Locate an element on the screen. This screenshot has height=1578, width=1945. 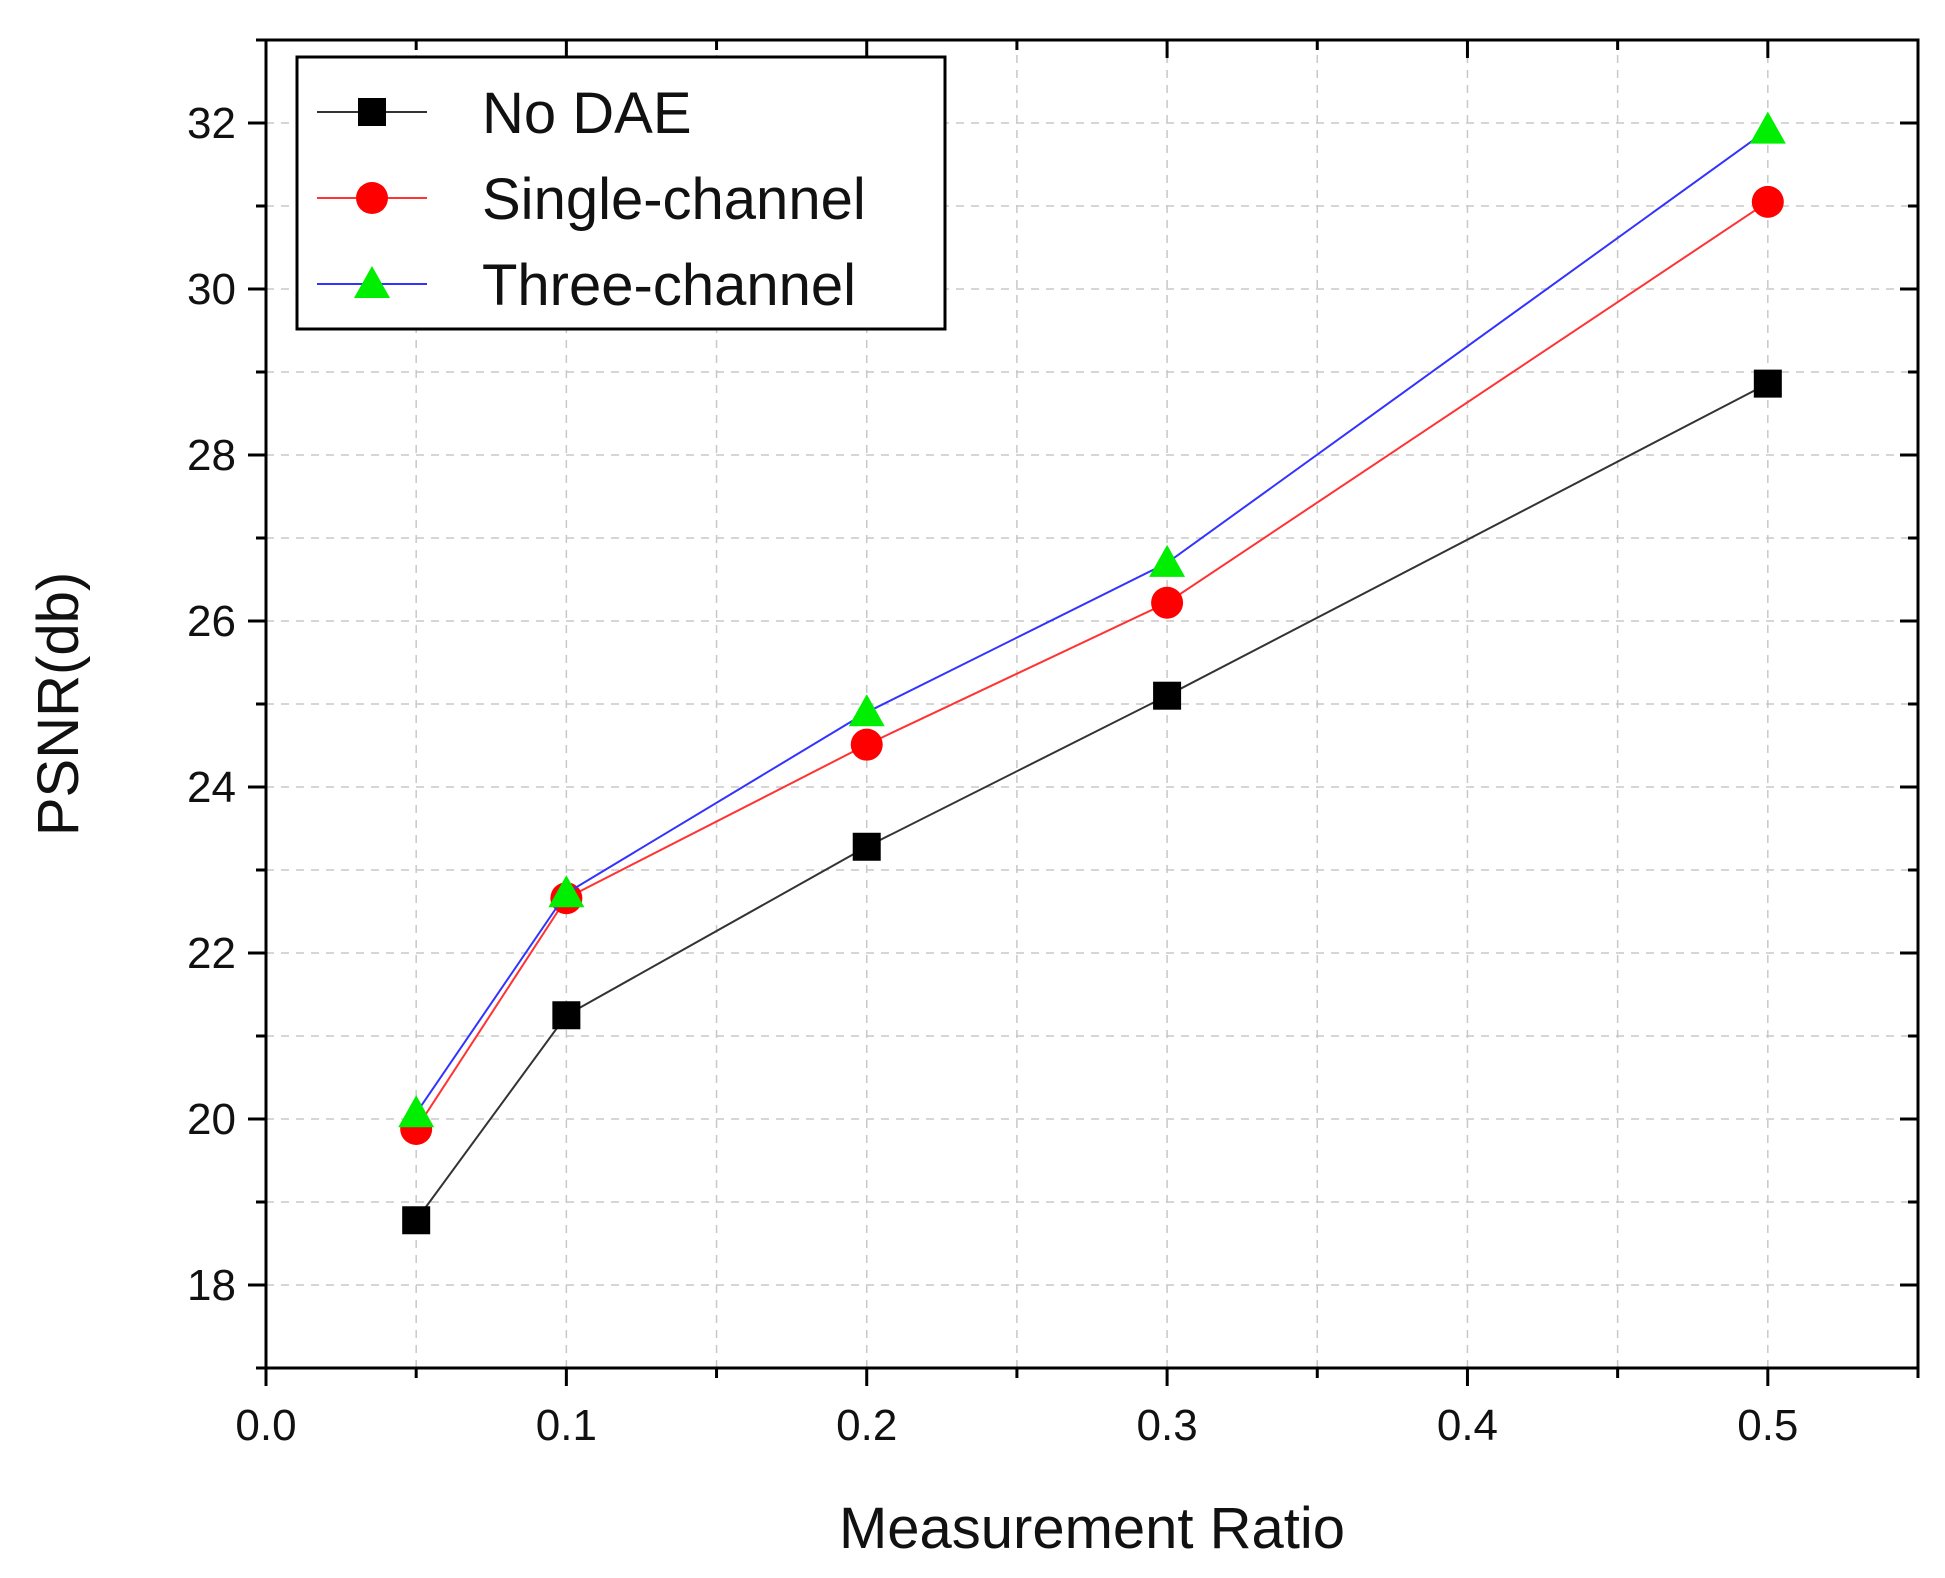
y-tick-label: 20 is located at coordinates (211, 1119).